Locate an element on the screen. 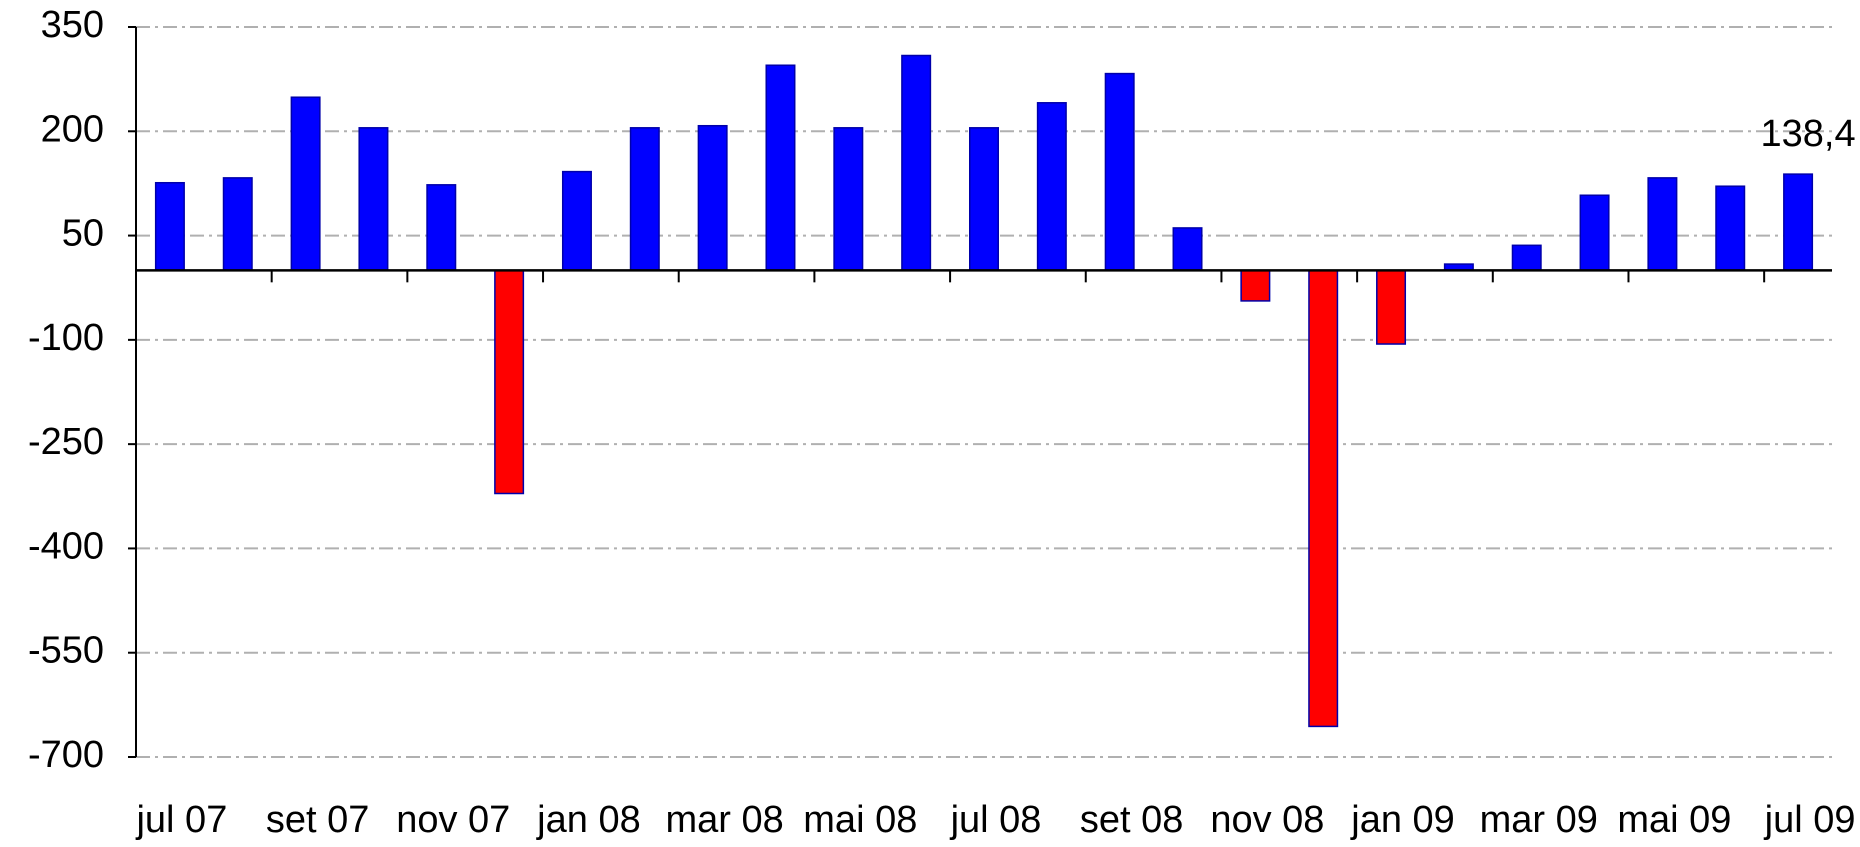  y-tick-label: -250 is located at coordinates (66, 442).